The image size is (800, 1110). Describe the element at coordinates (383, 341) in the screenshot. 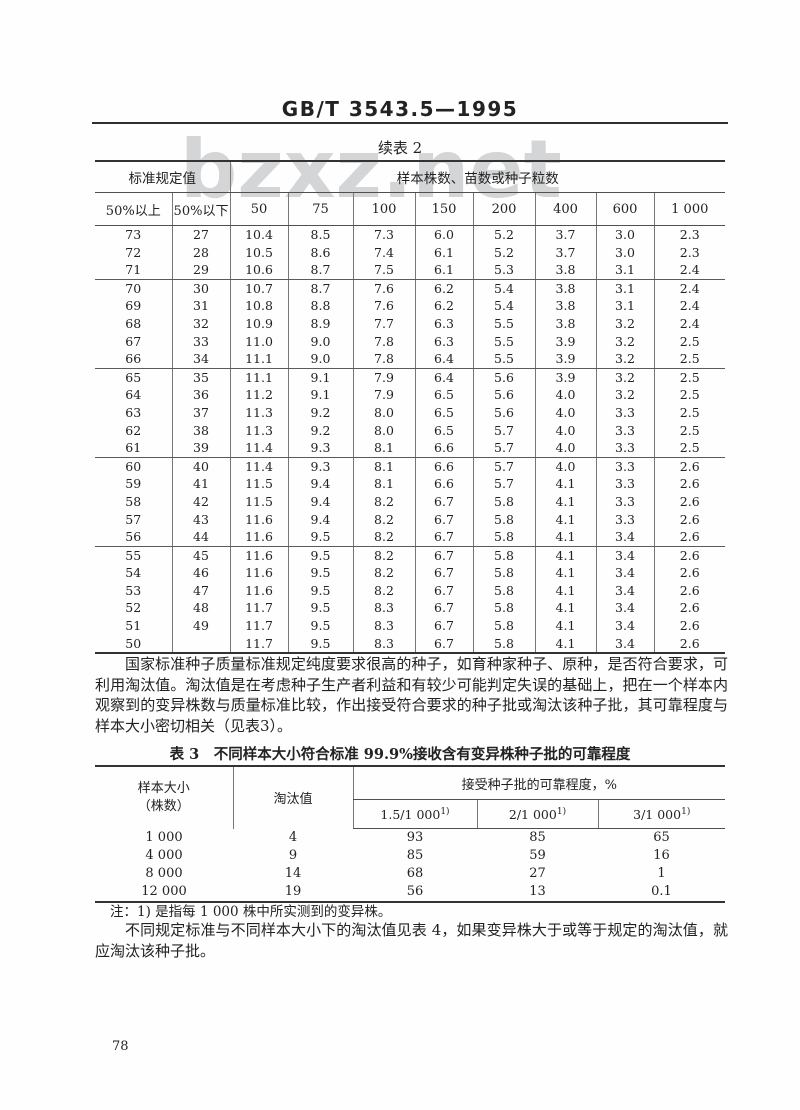

I see `table-cell: 7.8` at that location.